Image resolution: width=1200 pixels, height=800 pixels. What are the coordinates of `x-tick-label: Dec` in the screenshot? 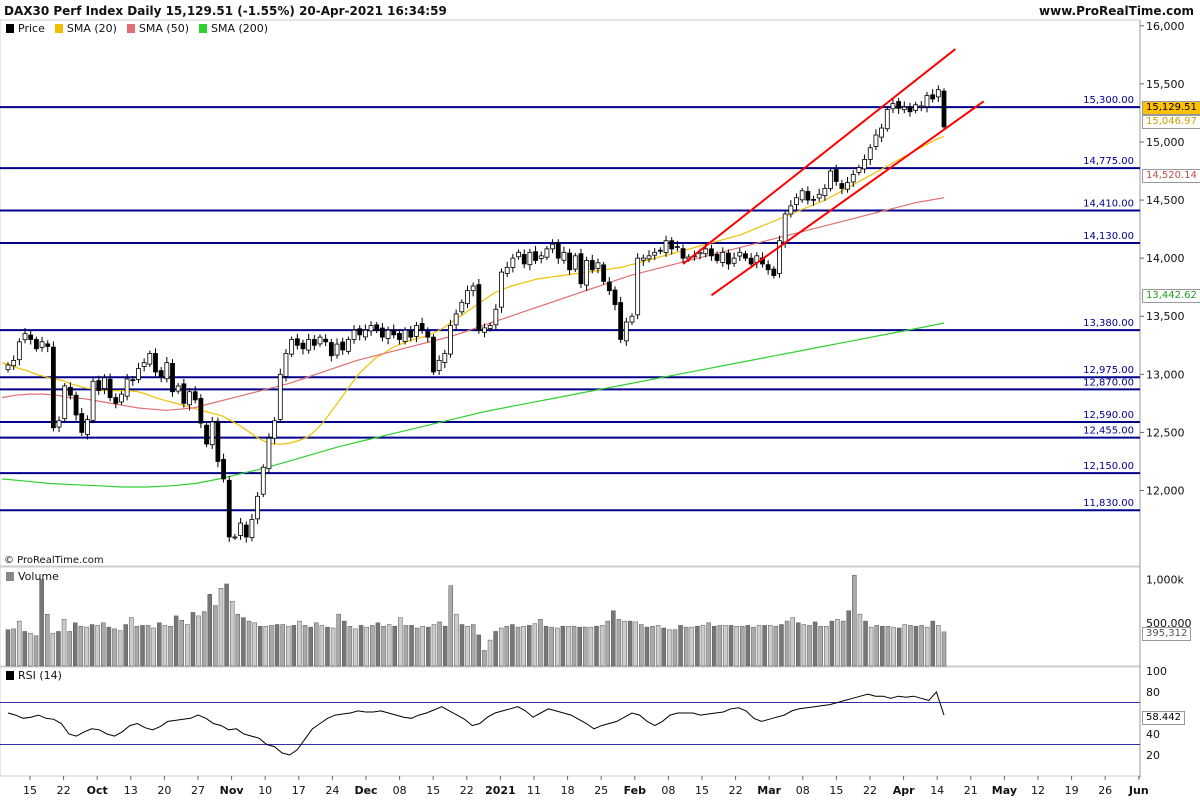 It's located at (365, 790).